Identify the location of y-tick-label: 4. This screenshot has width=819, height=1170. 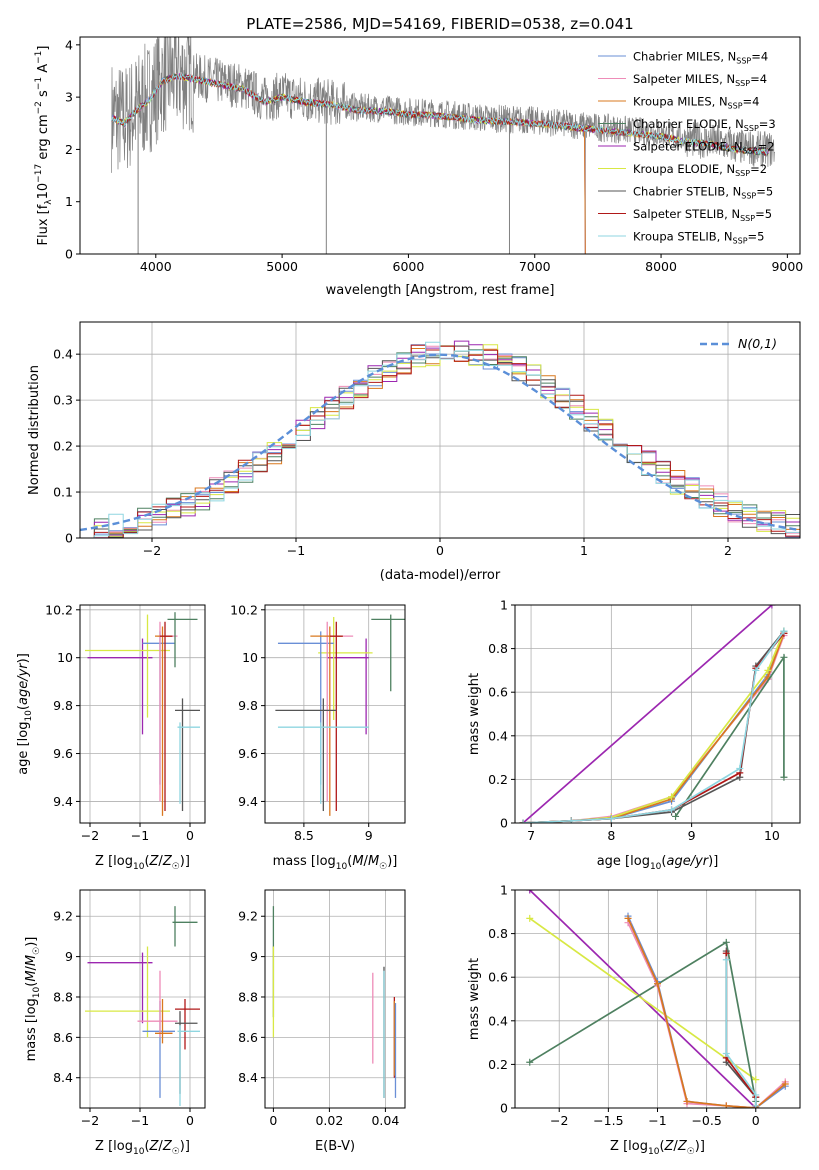
(69, 44).